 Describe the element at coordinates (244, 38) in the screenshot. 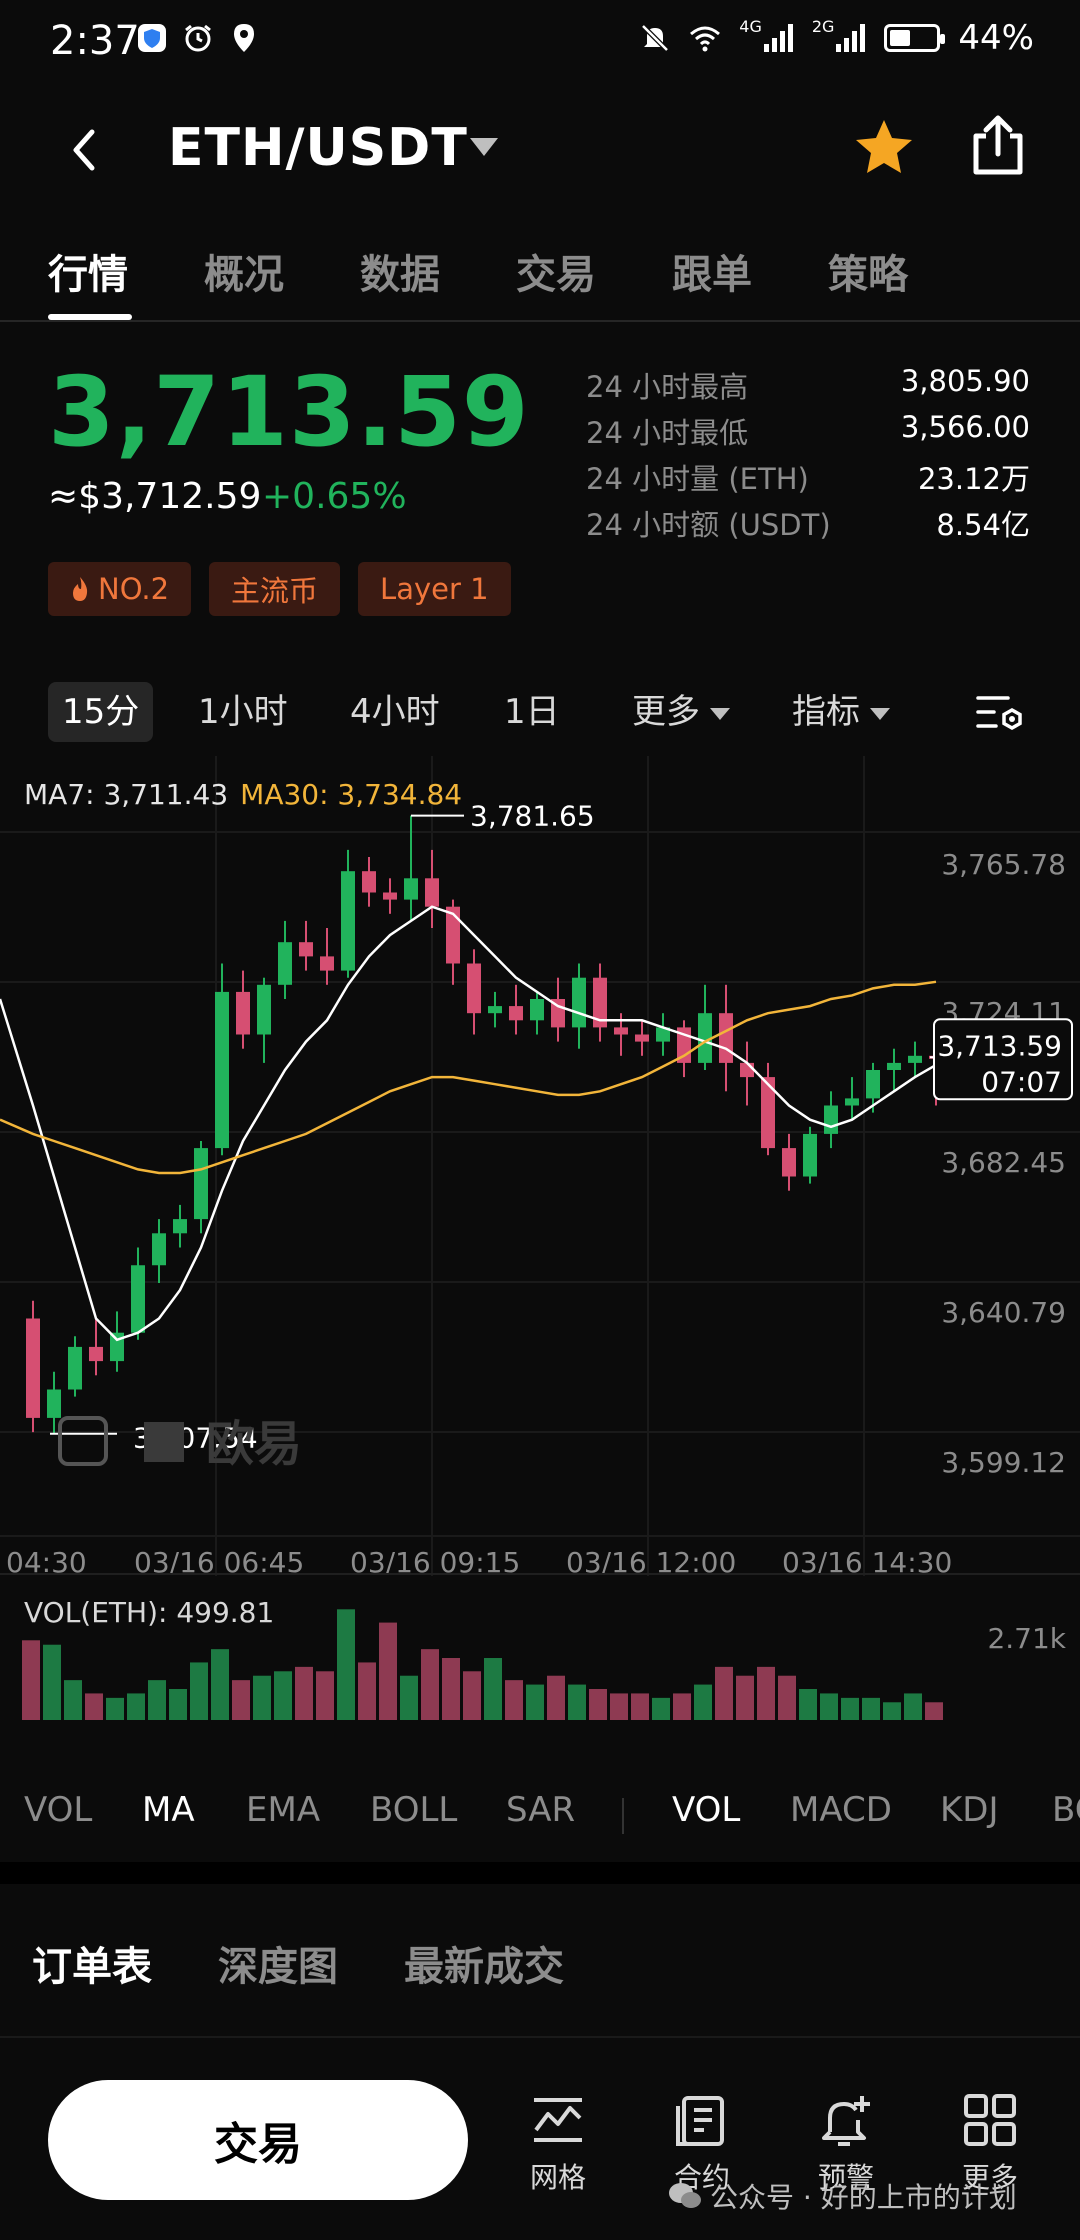

I see `location-icon` at that location.